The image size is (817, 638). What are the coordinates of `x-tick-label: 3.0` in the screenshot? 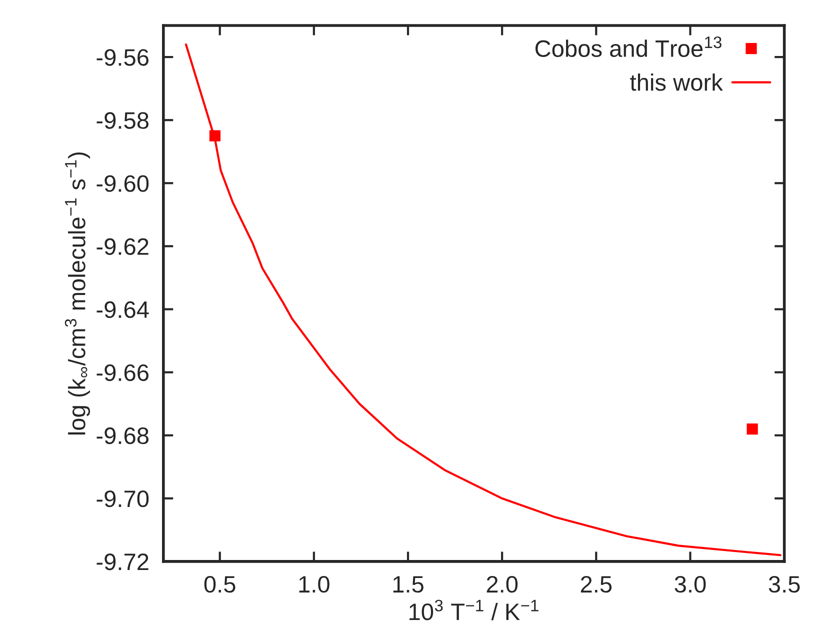 It's located at (690, 584).